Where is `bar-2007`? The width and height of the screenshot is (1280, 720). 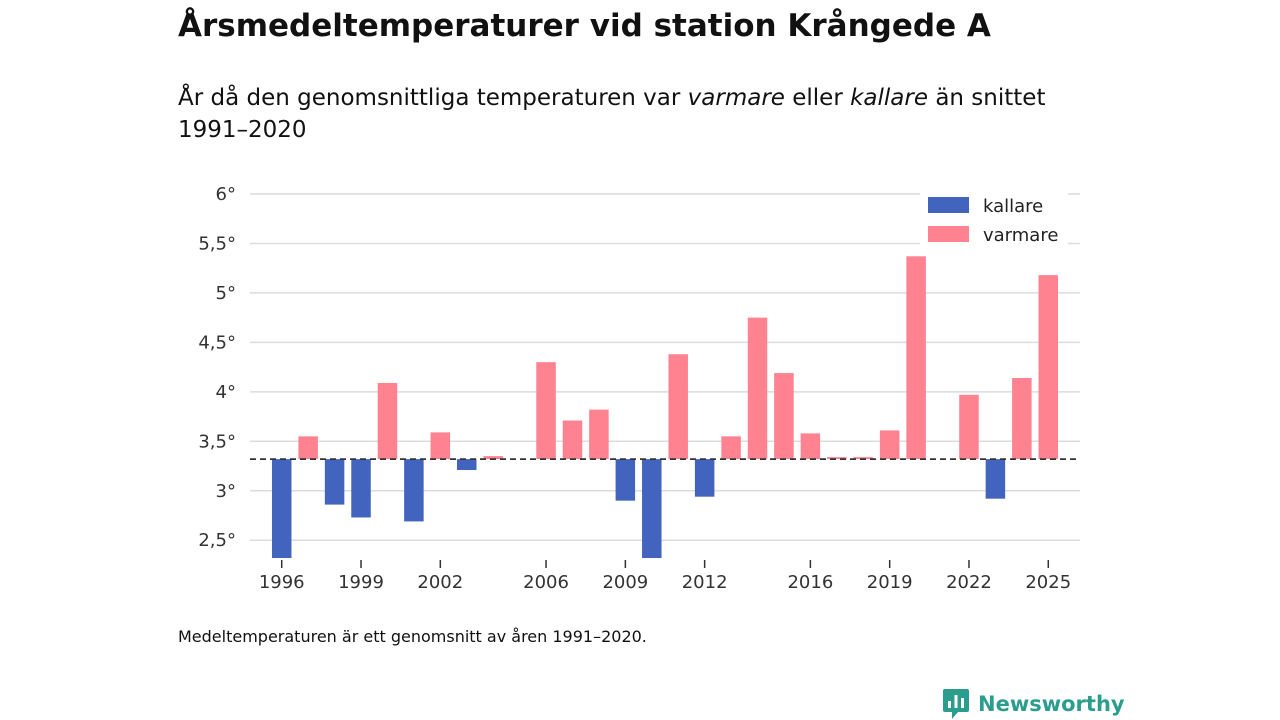 bar-2007 is located at coordinates (572, 440).